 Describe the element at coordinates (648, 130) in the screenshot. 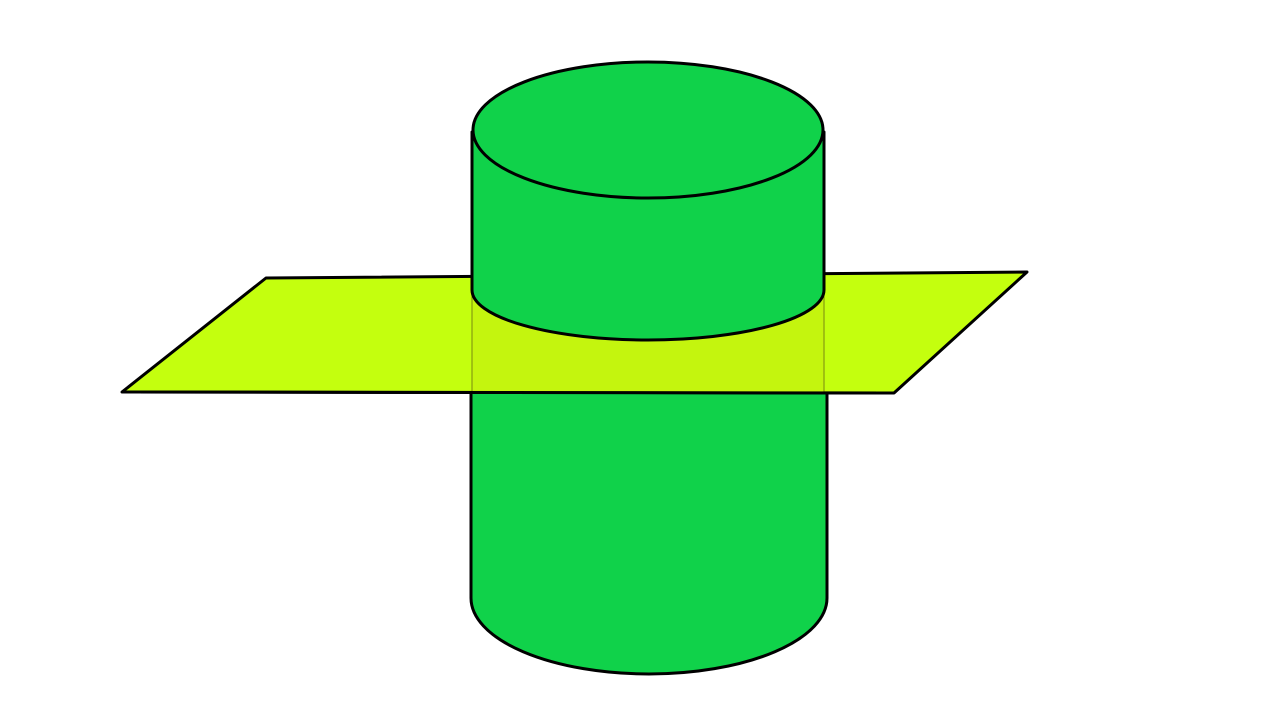

I see `cylinder-top-face` at that location.